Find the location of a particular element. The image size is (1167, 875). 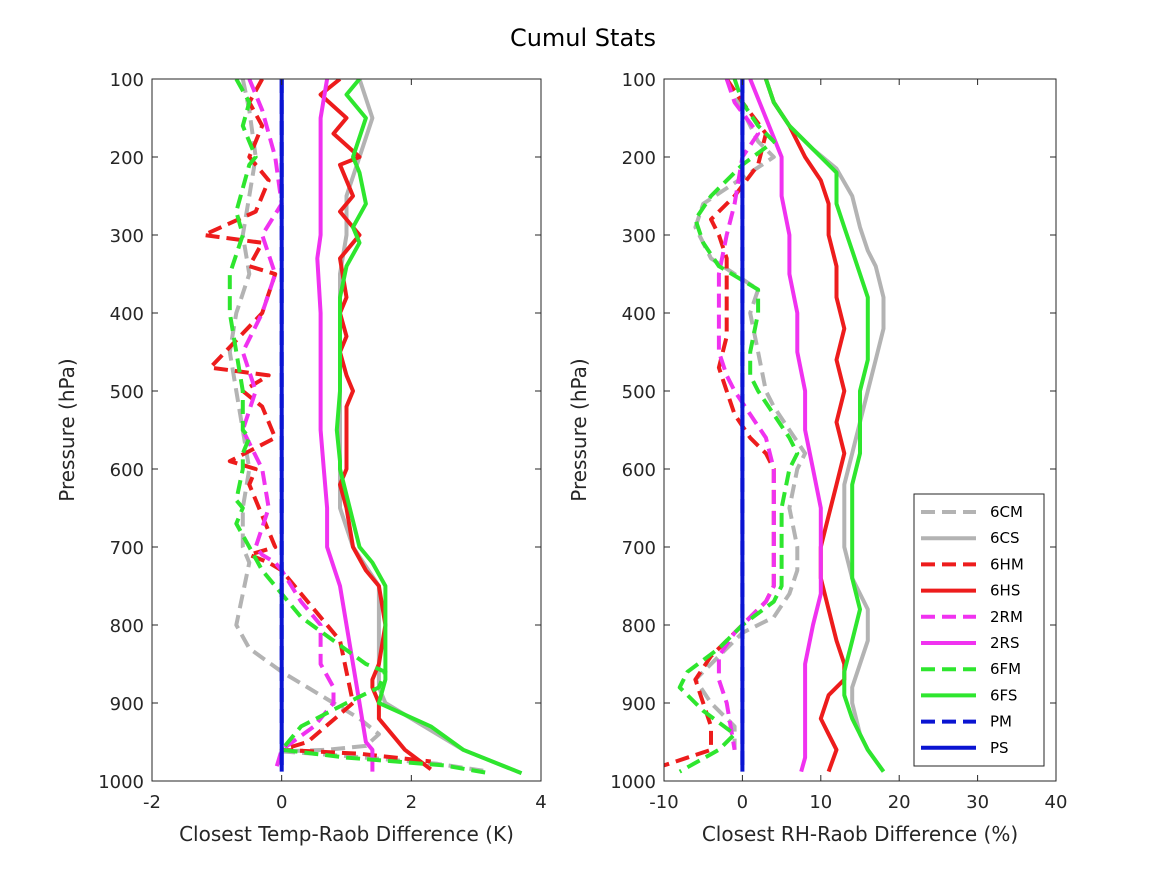

legend-box is located at coordinates (979, 630).